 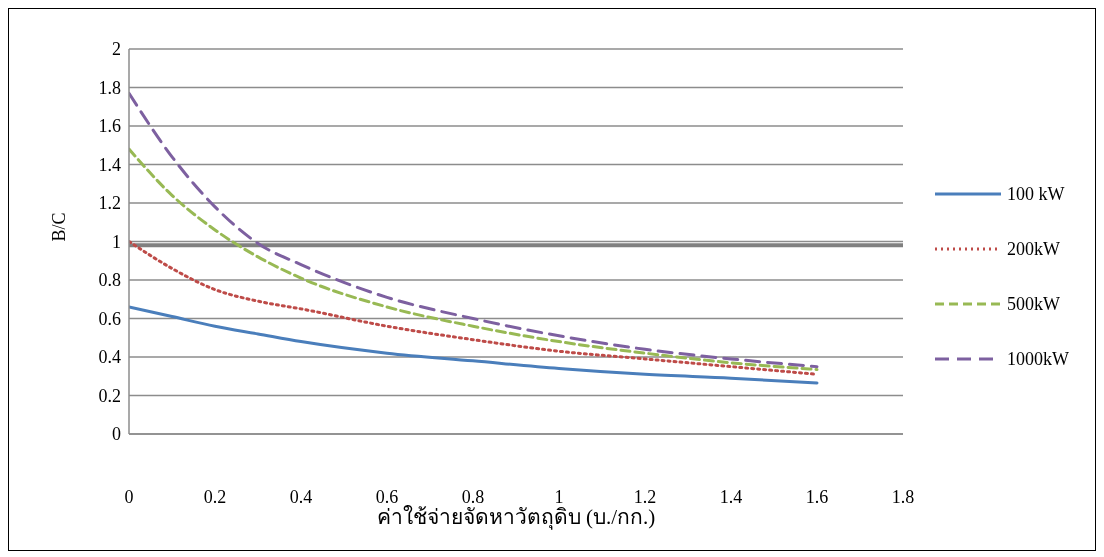 I want to click on legend-label: 1000kW, so click(x=1038, y=359).